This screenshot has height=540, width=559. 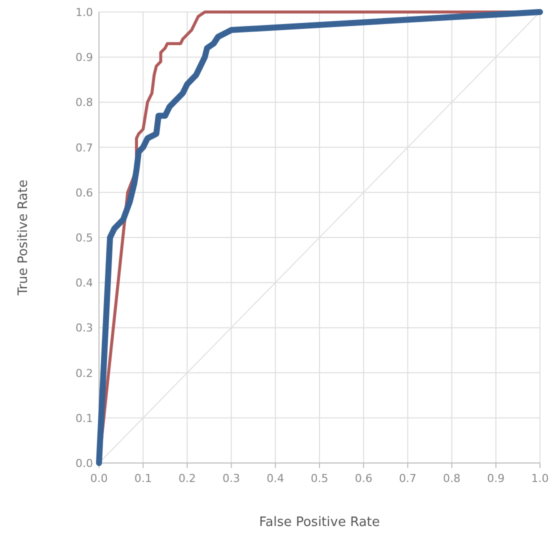 I want to click on y-tick-label: 0.6, so click(x=84, y=193).